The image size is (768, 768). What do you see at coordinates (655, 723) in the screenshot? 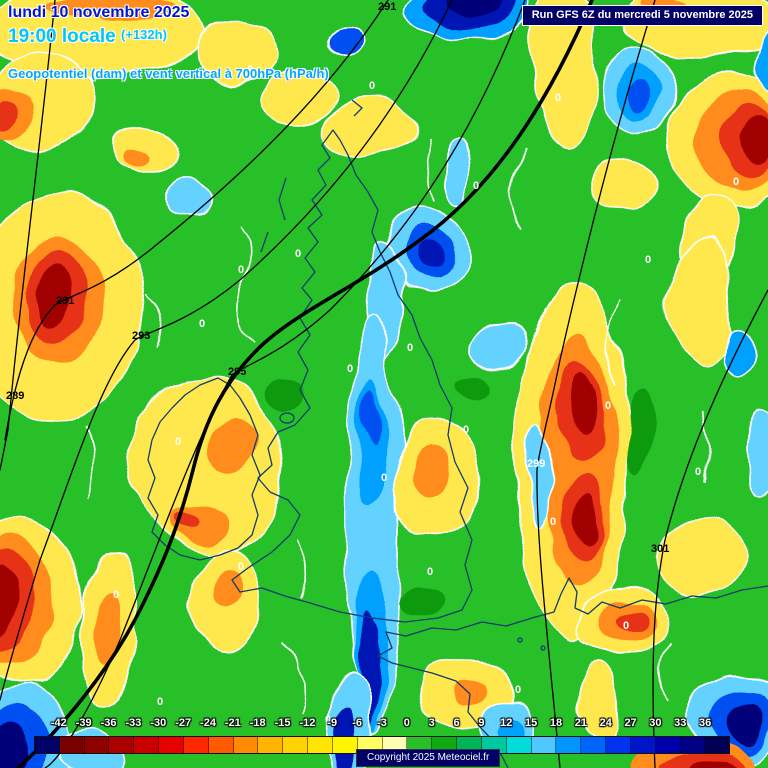
I see `legend-tick-value: 30` at bounding box center [655, 723].